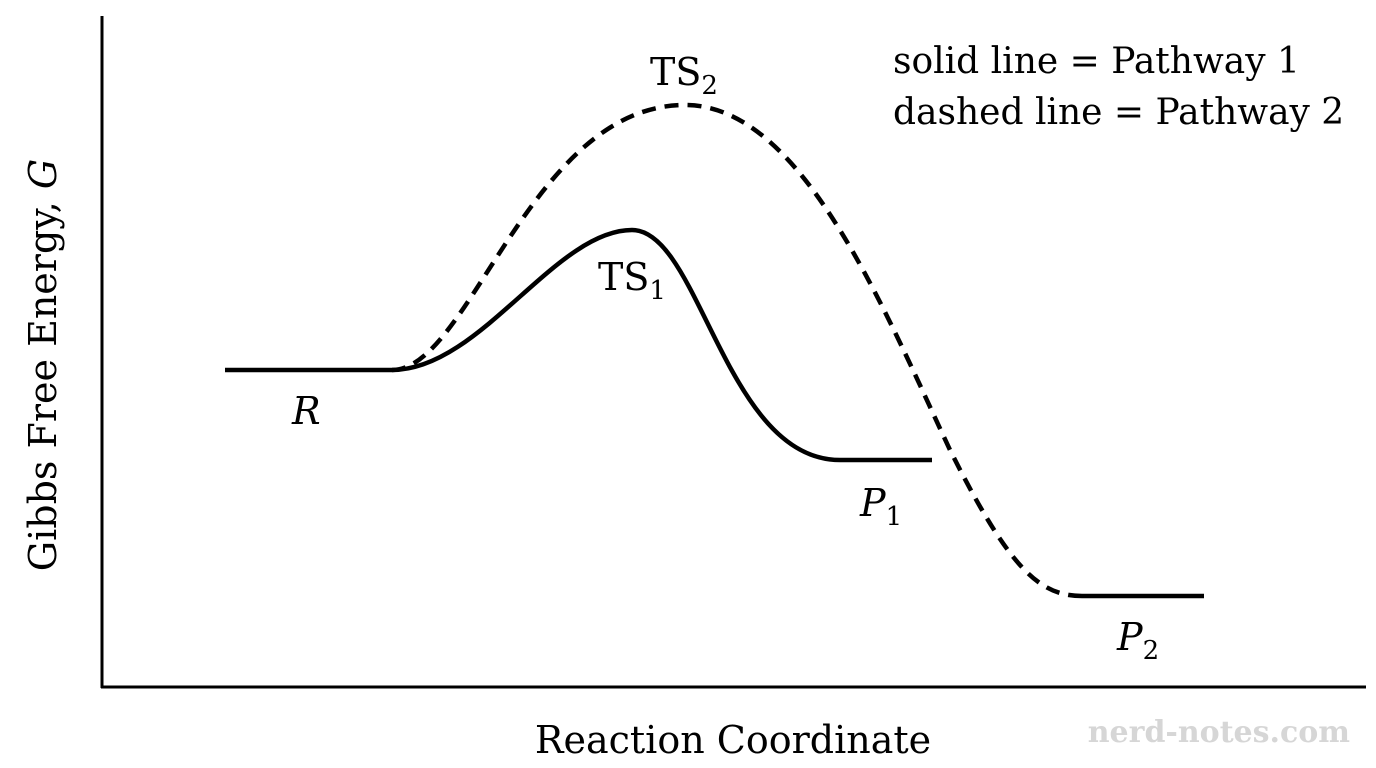 Image resolution: width=1376 pixels, height=768 pixels. What do you see at coordinates (43, 365) in the screenshot?
I see `y-axis-title: Gibbs Free Energy, G` at bounding box center [43, 365].